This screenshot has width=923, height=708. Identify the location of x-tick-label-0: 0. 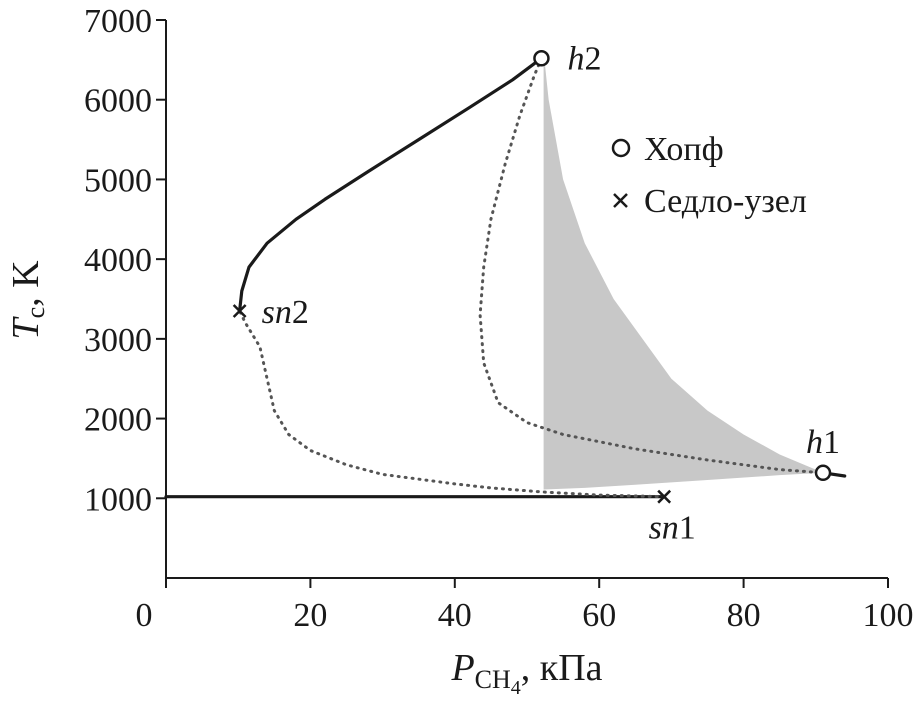
(144, 615).